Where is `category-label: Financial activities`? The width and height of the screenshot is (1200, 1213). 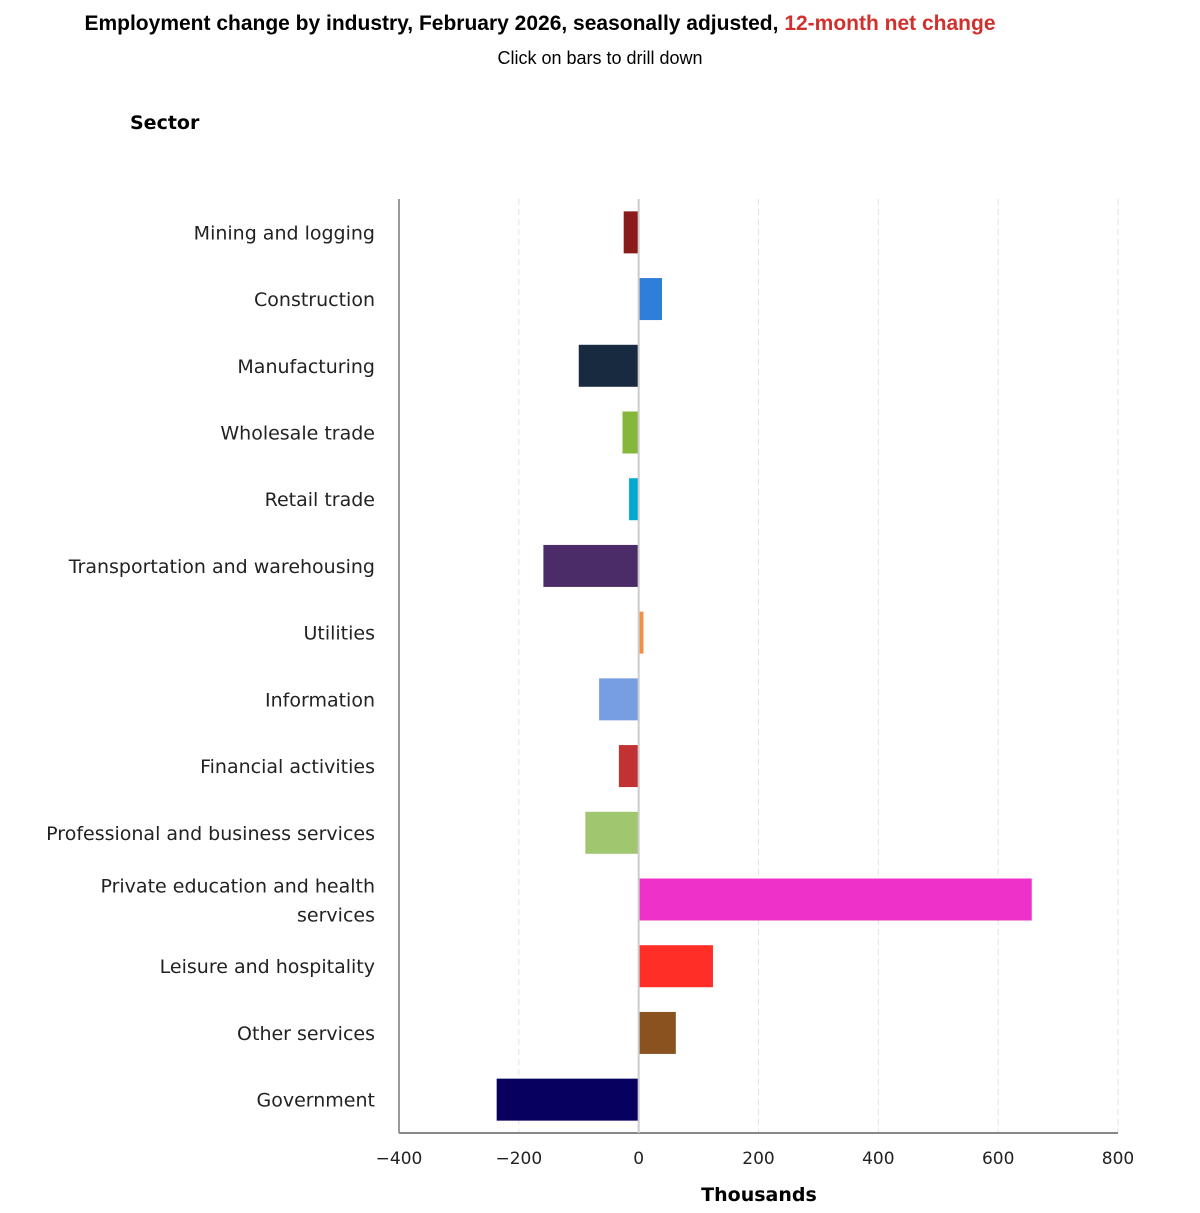 category-label: Financial activities is located at coordinates (287, 767).